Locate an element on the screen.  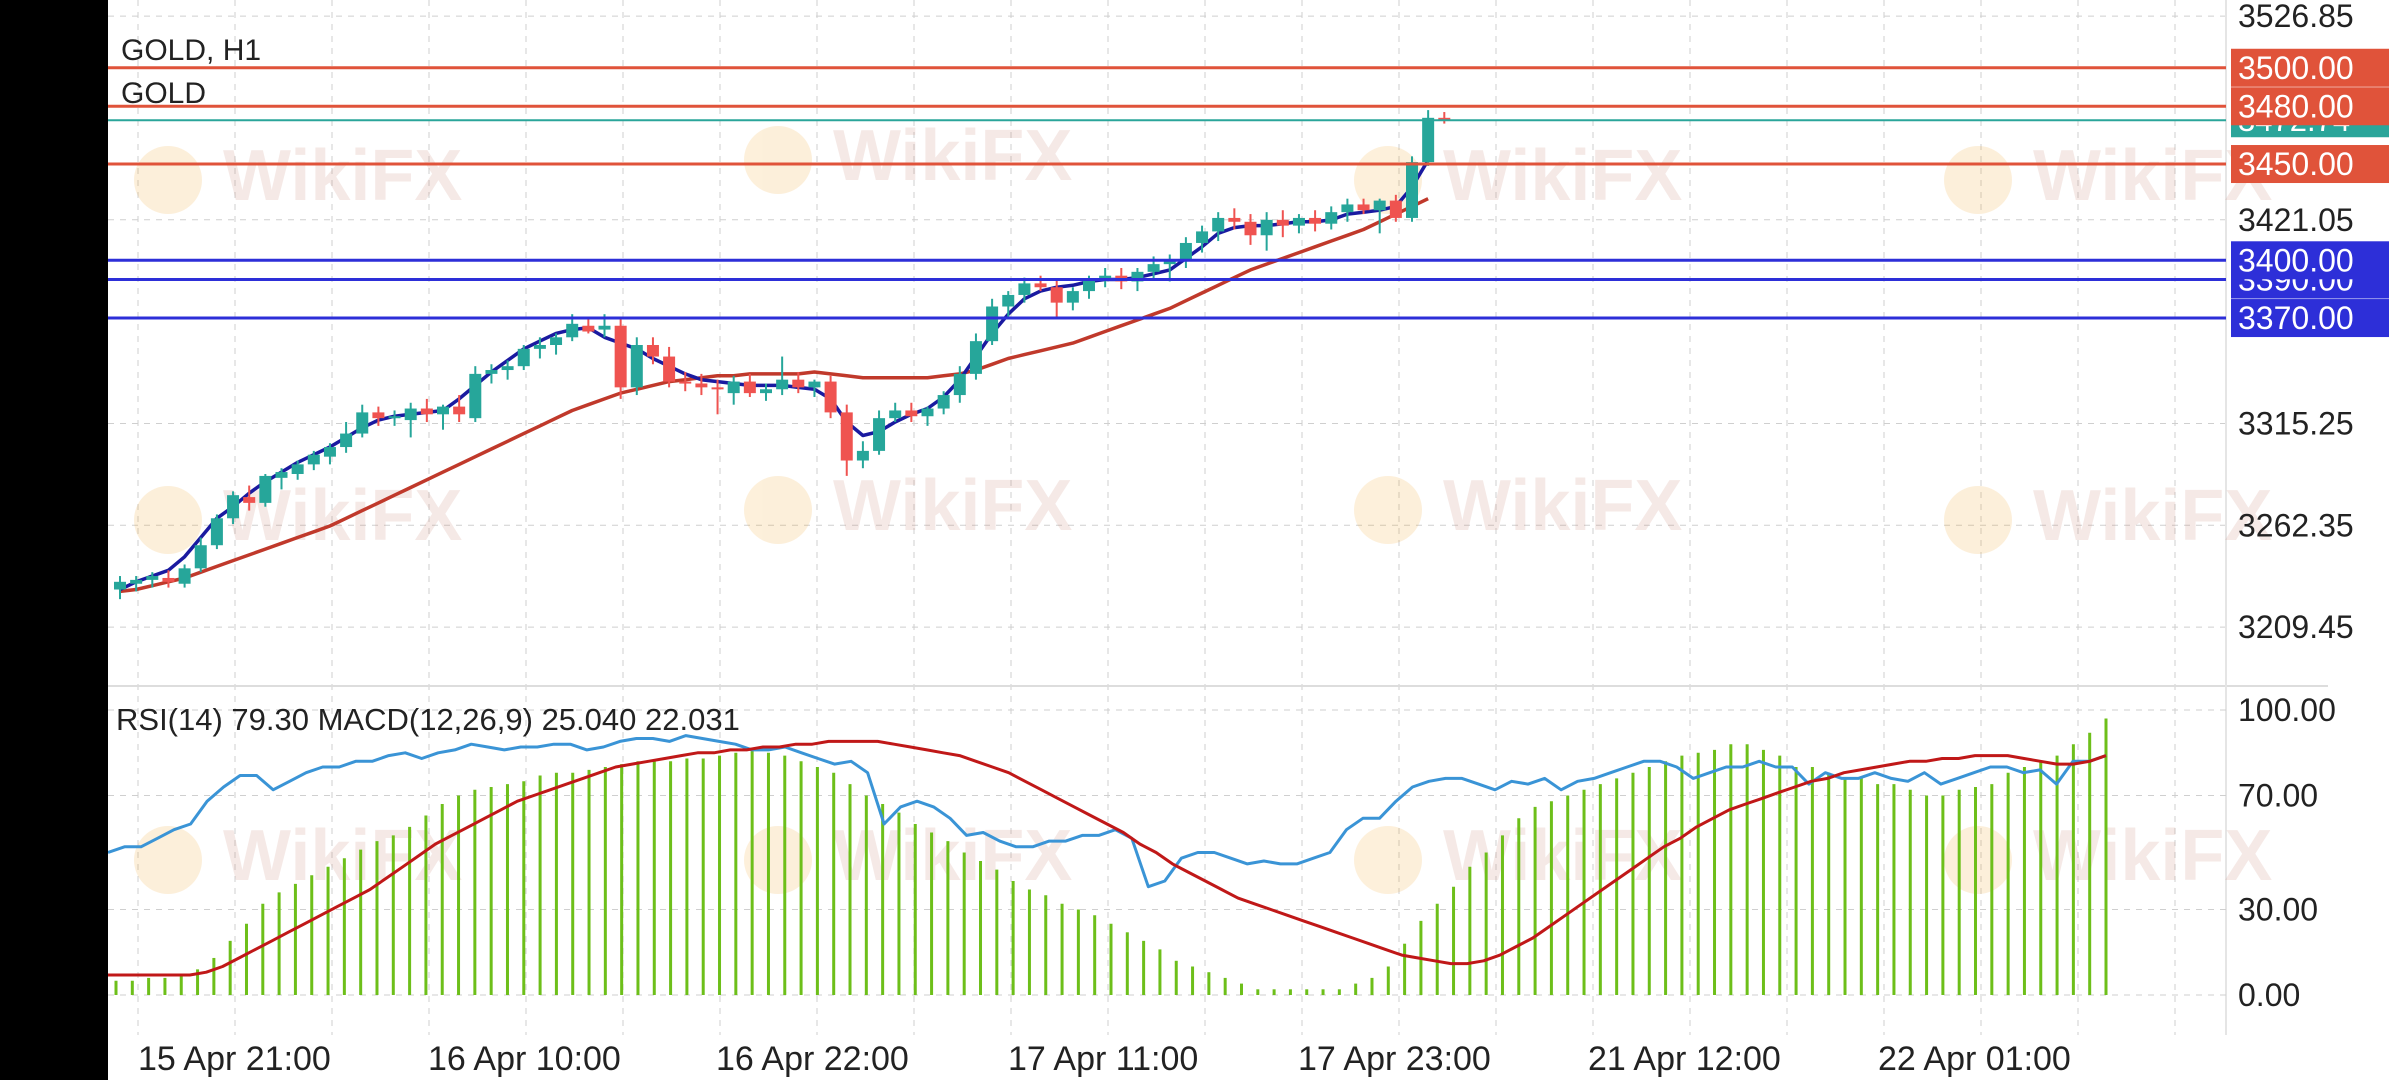
price-tick-label: 3262.35 is located at coordinates (2296, 525).